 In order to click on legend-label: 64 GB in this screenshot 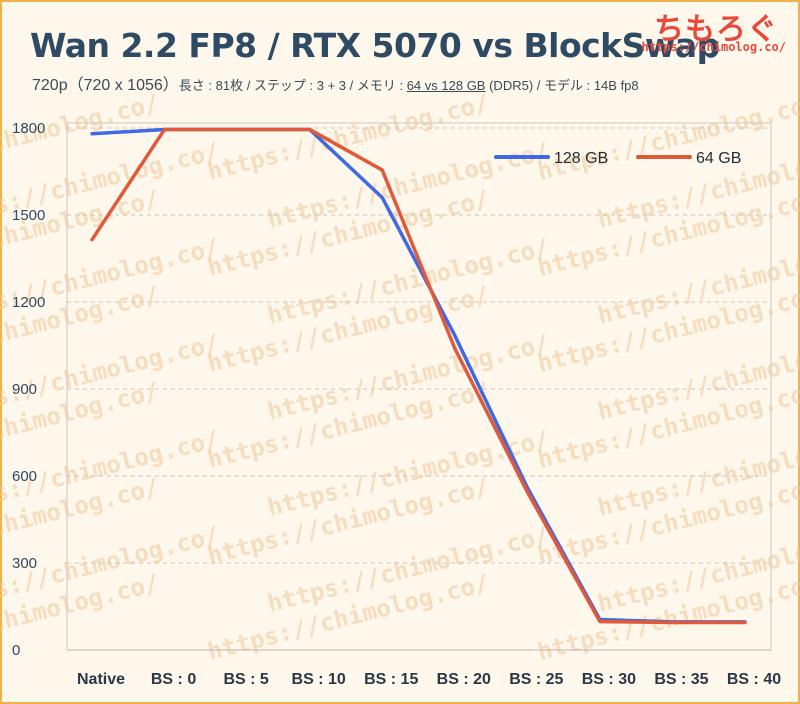, I will do `click(718, 158)`.